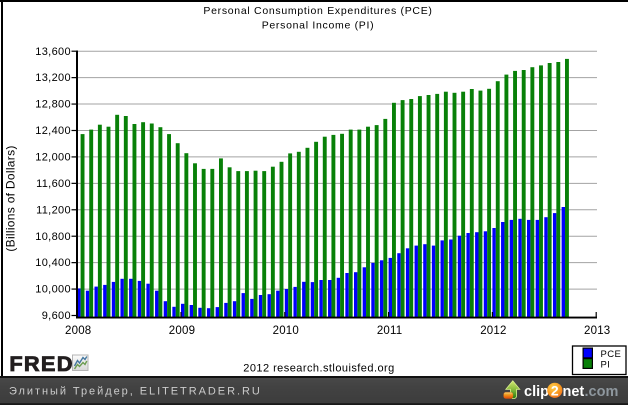  I want to click on svg-text: PCE, so click(611, 354).